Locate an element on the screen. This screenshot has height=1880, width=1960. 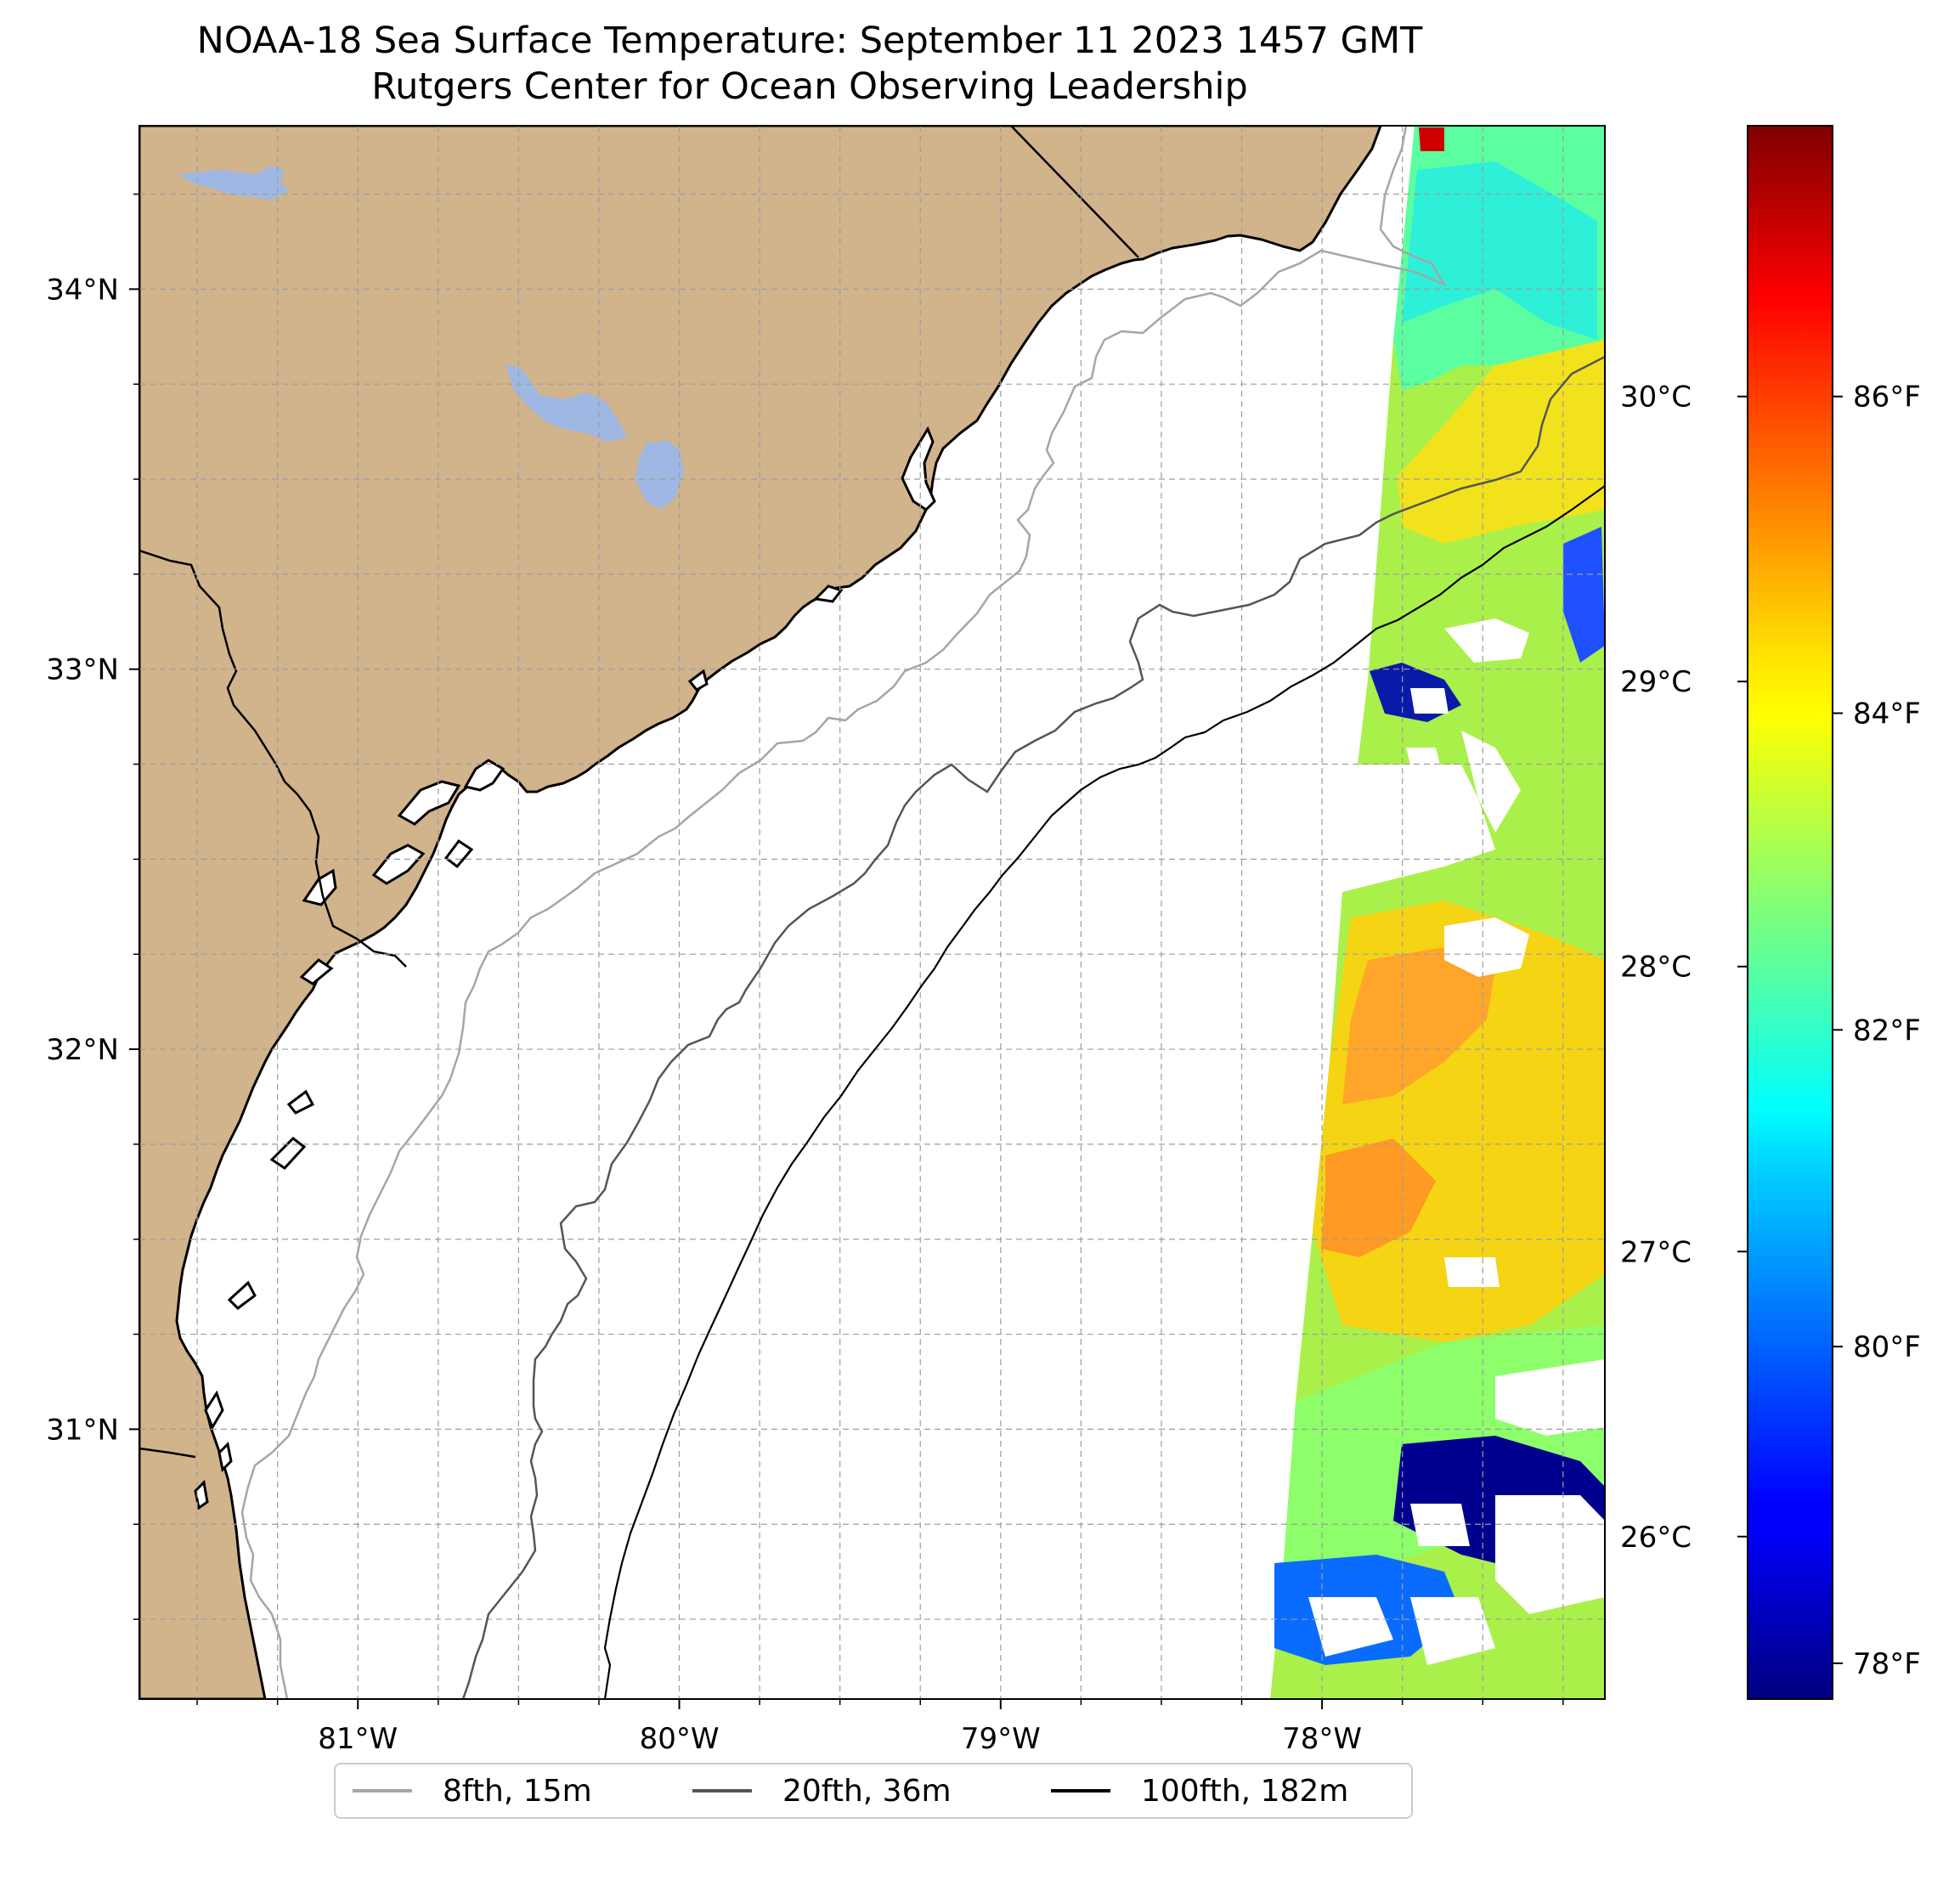
lat-tick-label: 33°N is located at coordinates (83, 670).